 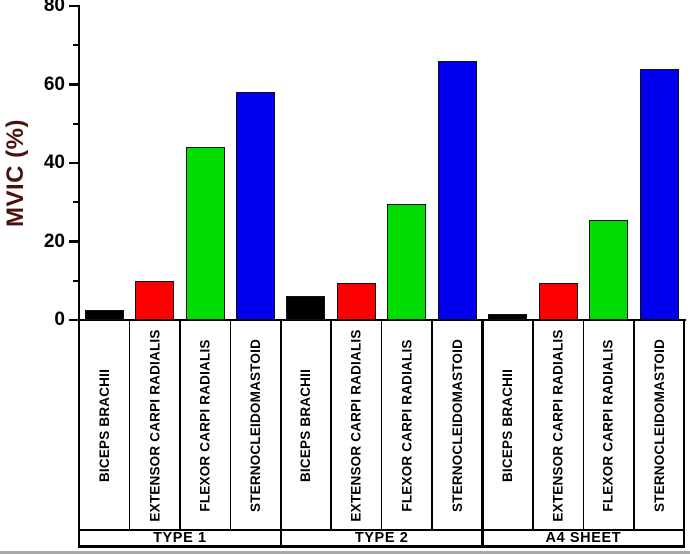 What do you see at coordinates (306, 308) in the screenshot?
I see `bar-type-2-biceps-brachii` at bounding box center [306, 308].